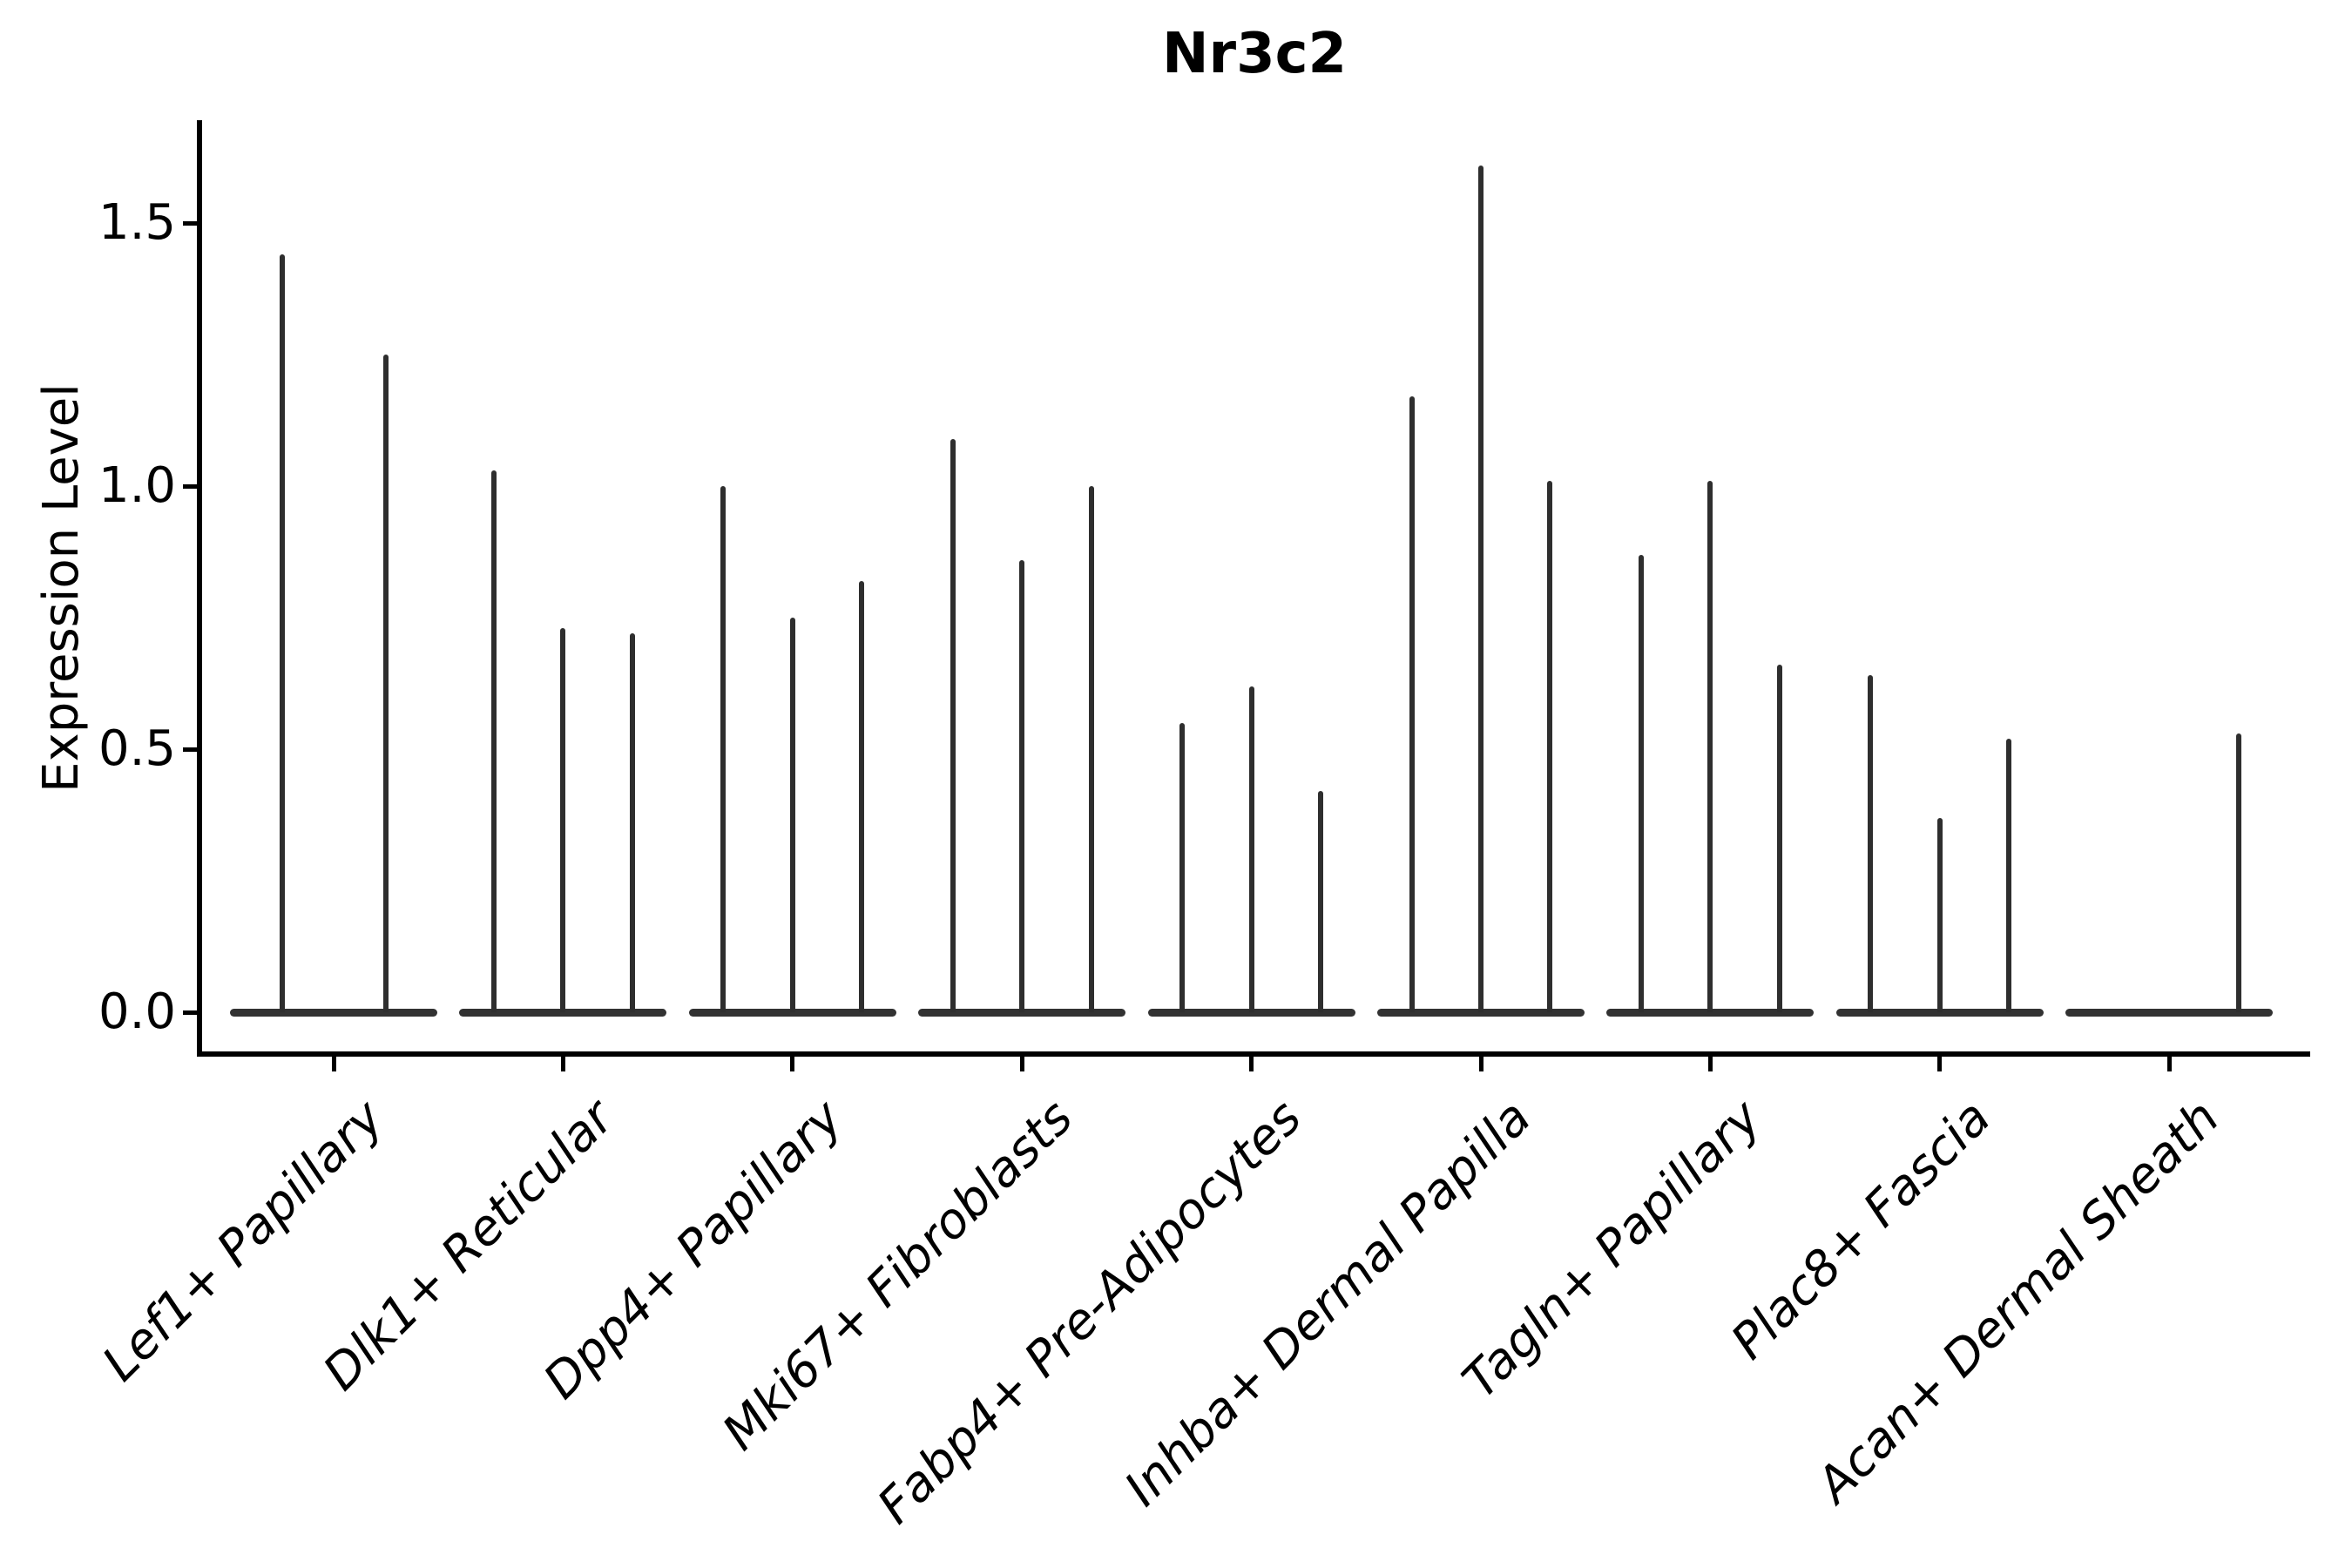  Describe the element at coordinates (2019, 1301) in the screenshot. I see `x-tick-label: Acan+ Dermal Sheath` at that location.